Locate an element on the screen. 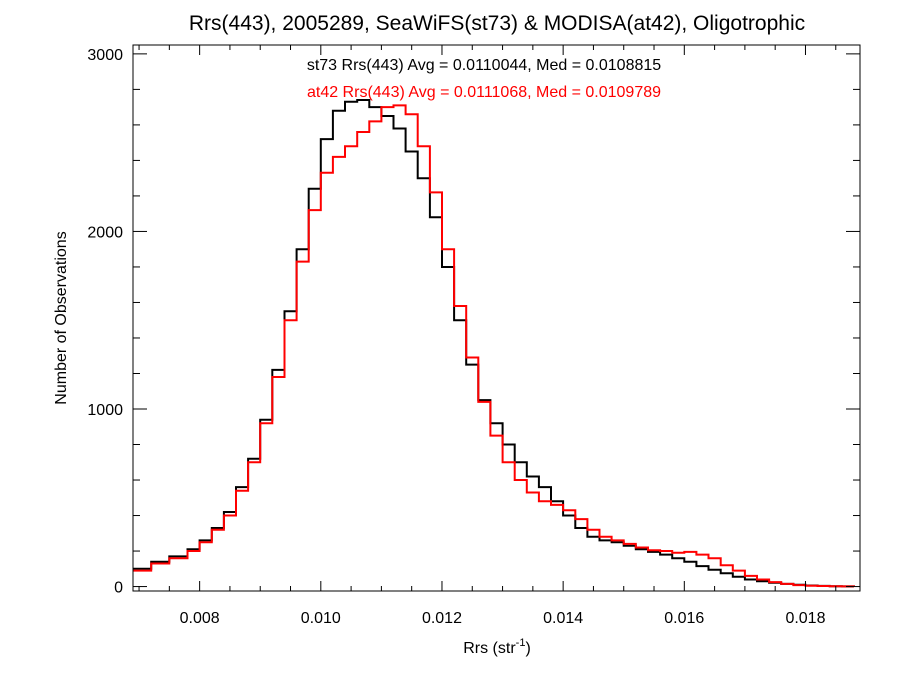 This screenshot has width=900, height=675. x-tick-label: 0.012 is located at coordinates (442, 618).